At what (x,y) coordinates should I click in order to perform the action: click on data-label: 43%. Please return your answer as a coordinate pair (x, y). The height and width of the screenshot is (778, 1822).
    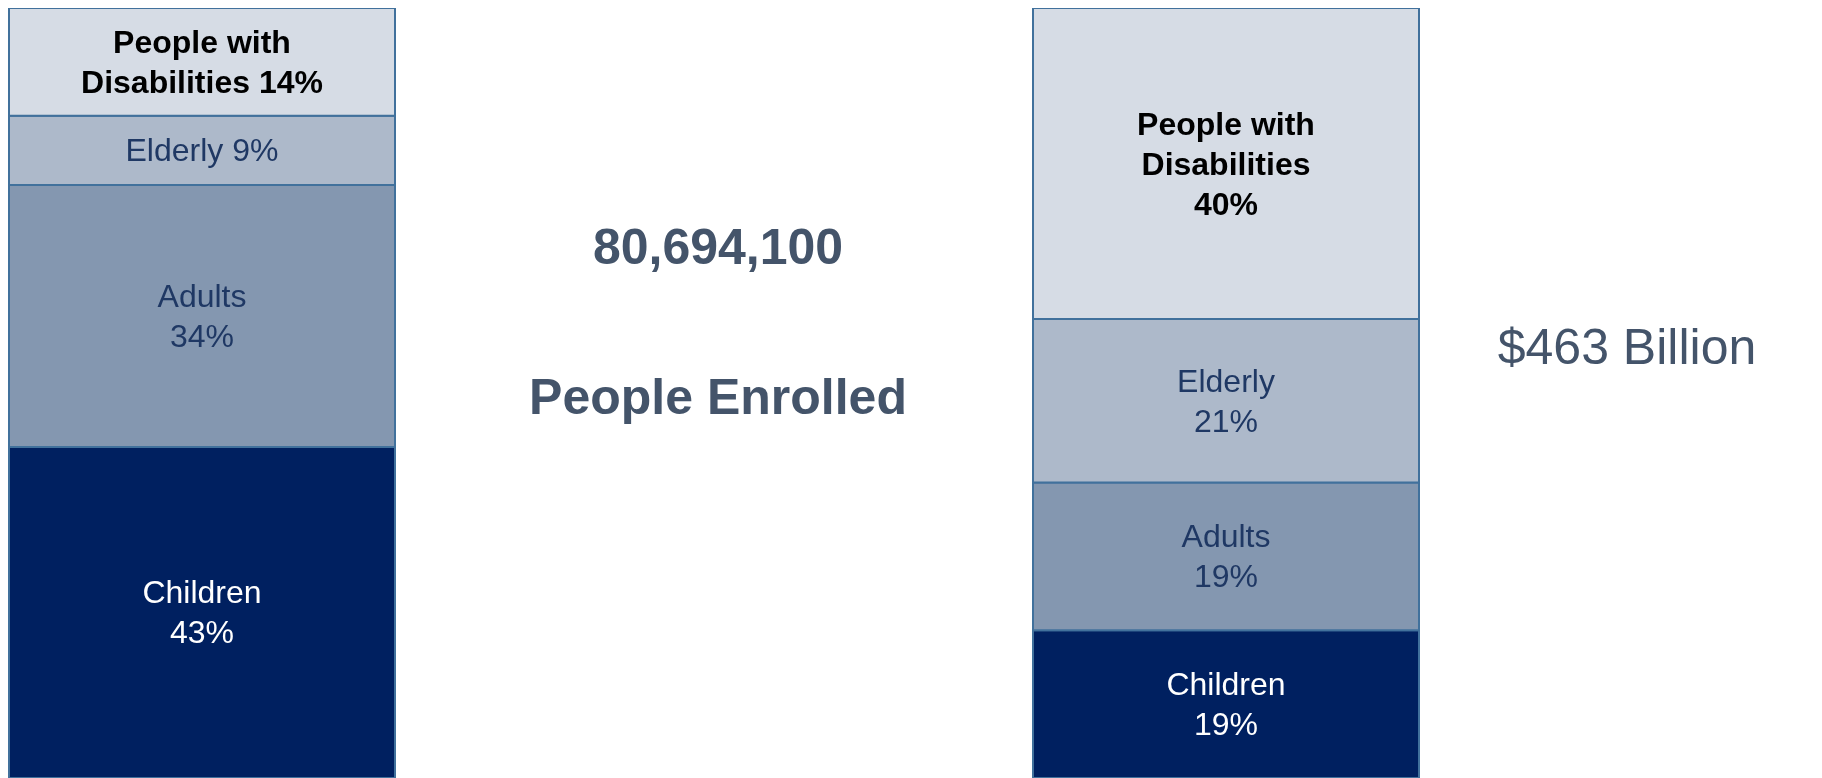
    Looking at the image, I should click on (202, 632).